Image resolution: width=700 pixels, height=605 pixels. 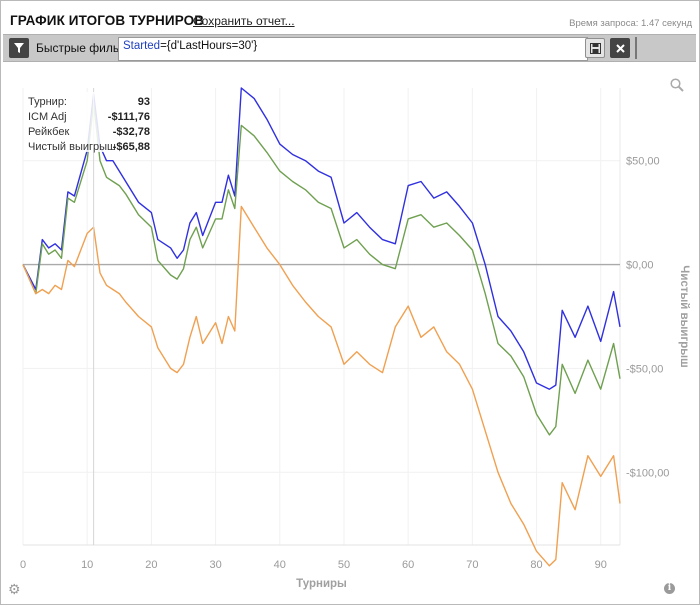 I want to click on tooltip-label: Рейкбек, so click(x=48, y=132).